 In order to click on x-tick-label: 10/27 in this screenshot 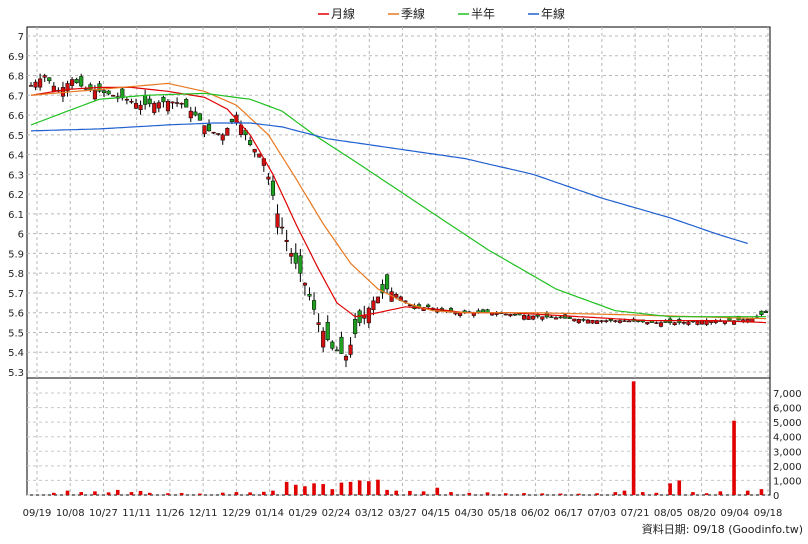, I will do `click(103, 513)`.